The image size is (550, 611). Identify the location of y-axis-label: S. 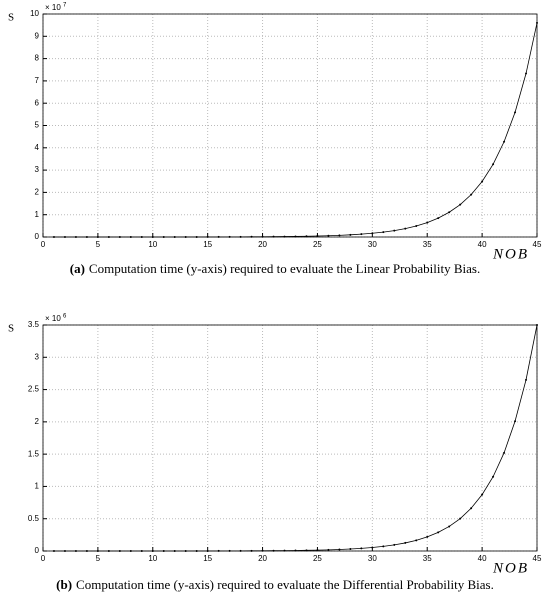
(11, 18).